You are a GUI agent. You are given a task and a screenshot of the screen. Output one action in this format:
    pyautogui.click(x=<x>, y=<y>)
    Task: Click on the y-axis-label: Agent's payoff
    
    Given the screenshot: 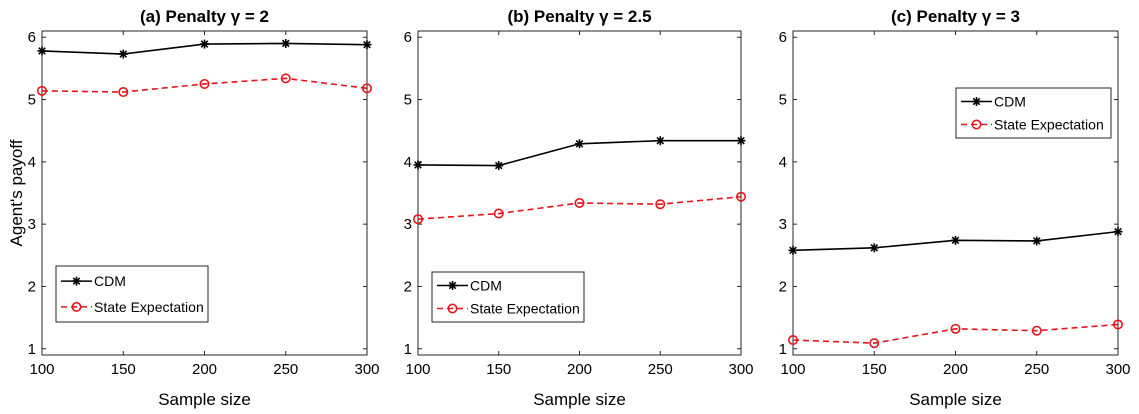 What is the action you would take?
    pyautogui.click(x=16, y=192)
    